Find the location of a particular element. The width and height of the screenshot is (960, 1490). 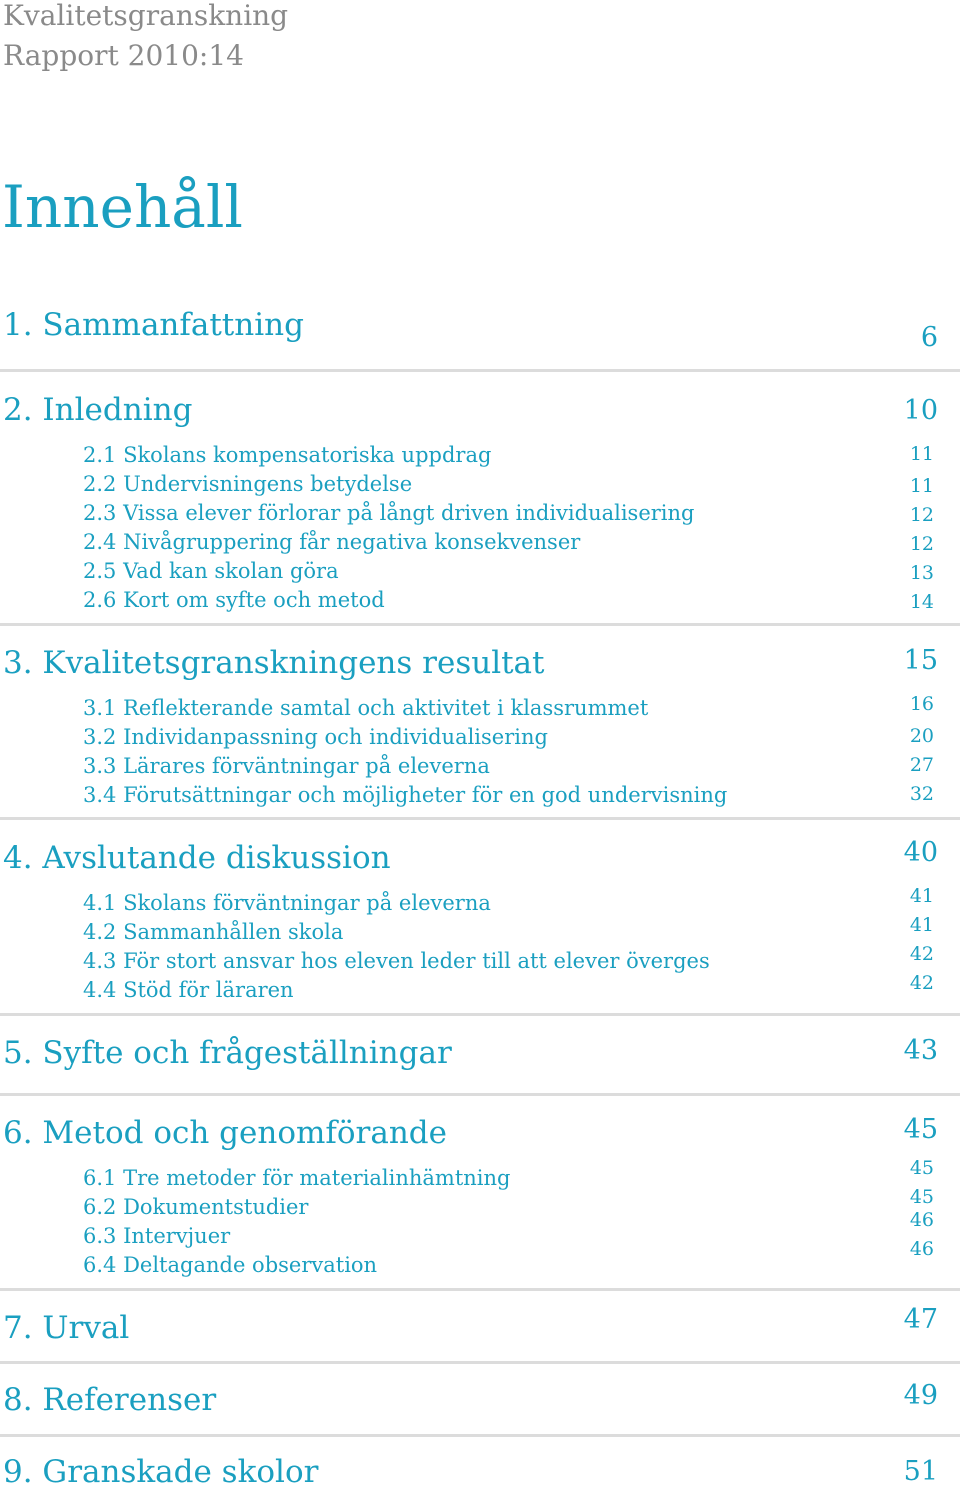

report-number: Rapport 2010:14 is located at coordinates (123, 55).